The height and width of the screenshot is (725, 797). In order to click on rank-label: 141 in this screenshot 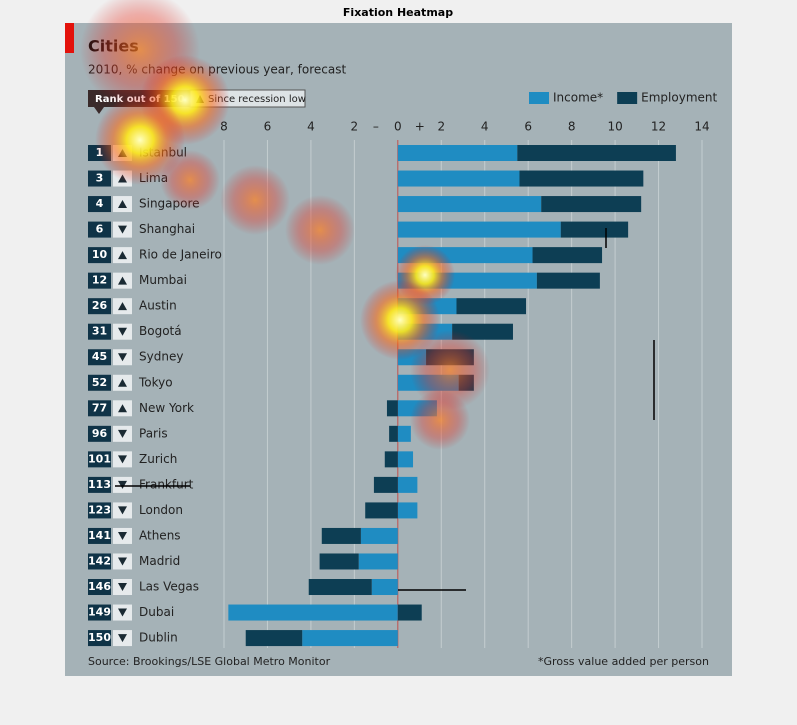, I will do `click(99, 535)`.